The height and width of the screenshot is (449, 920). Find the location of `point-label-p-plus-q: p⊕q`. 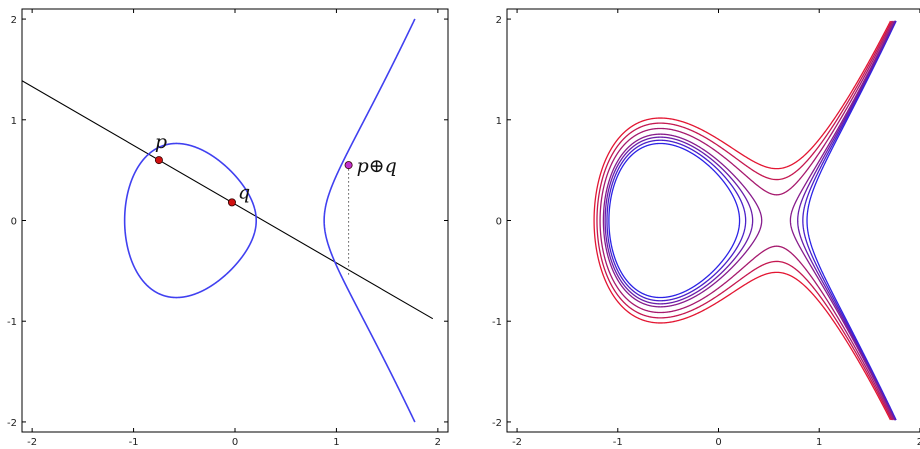

point-label-p-plus-q: p⊕q is located at coordinates (377, 166).